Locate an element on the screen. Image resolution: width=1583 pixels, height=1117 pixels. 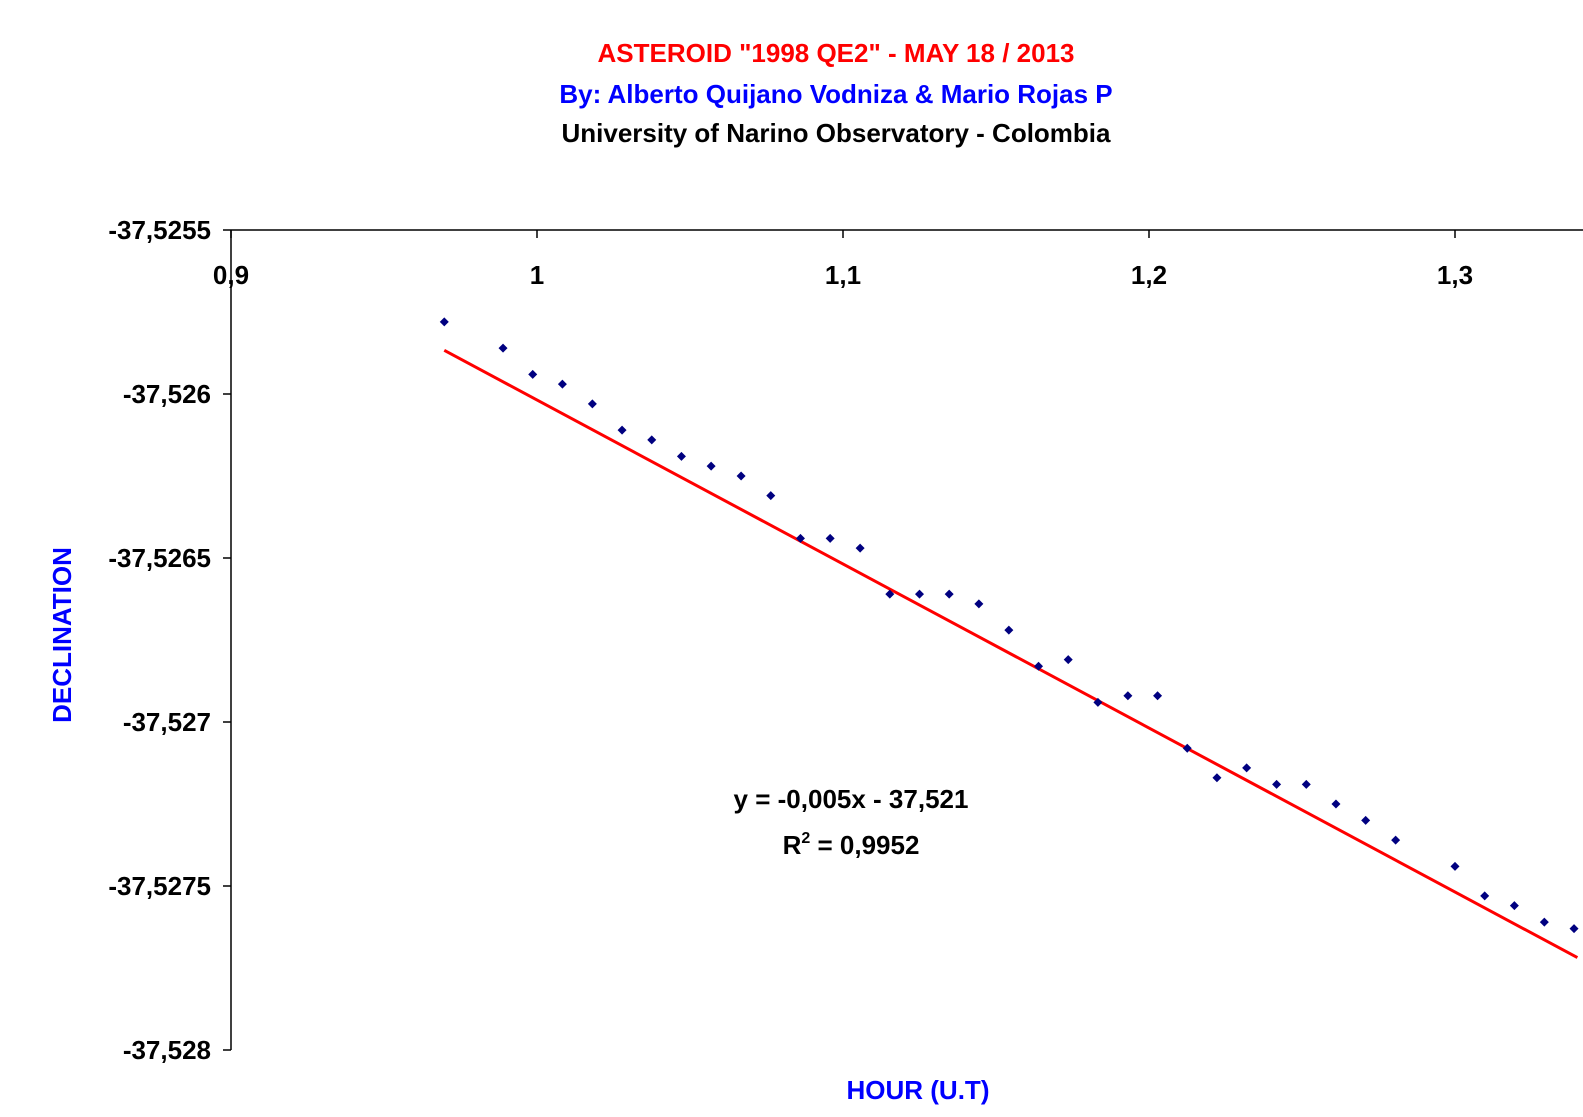
y-tick-label: -37,5265 is located at coordinates (159, 558).